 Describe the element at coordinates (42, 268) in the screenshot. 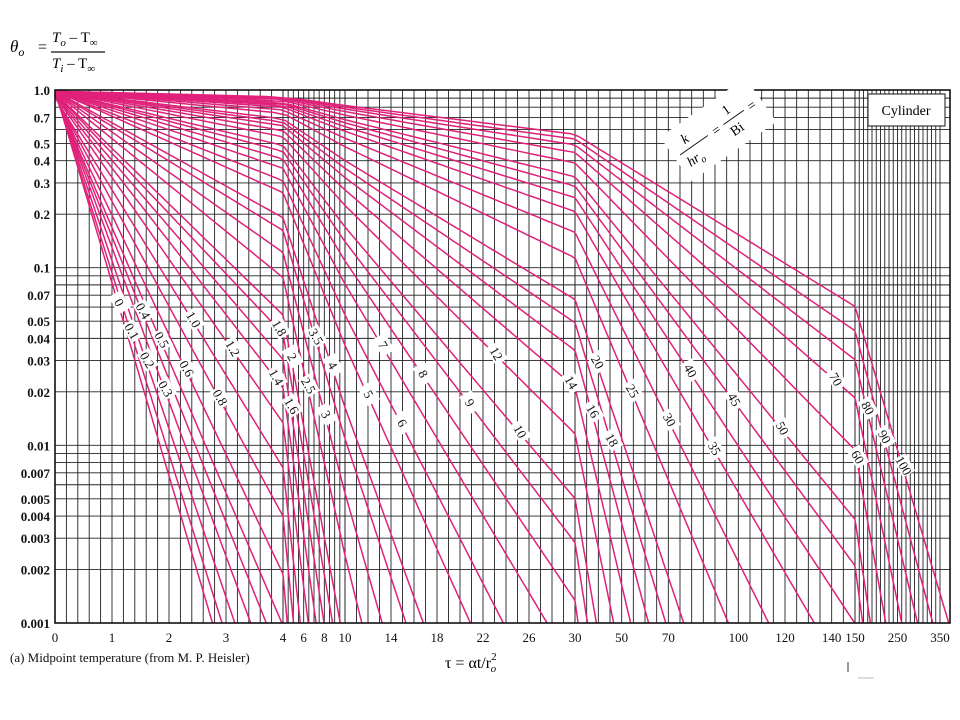

I see `y-tick-label: 0.1` at that location.